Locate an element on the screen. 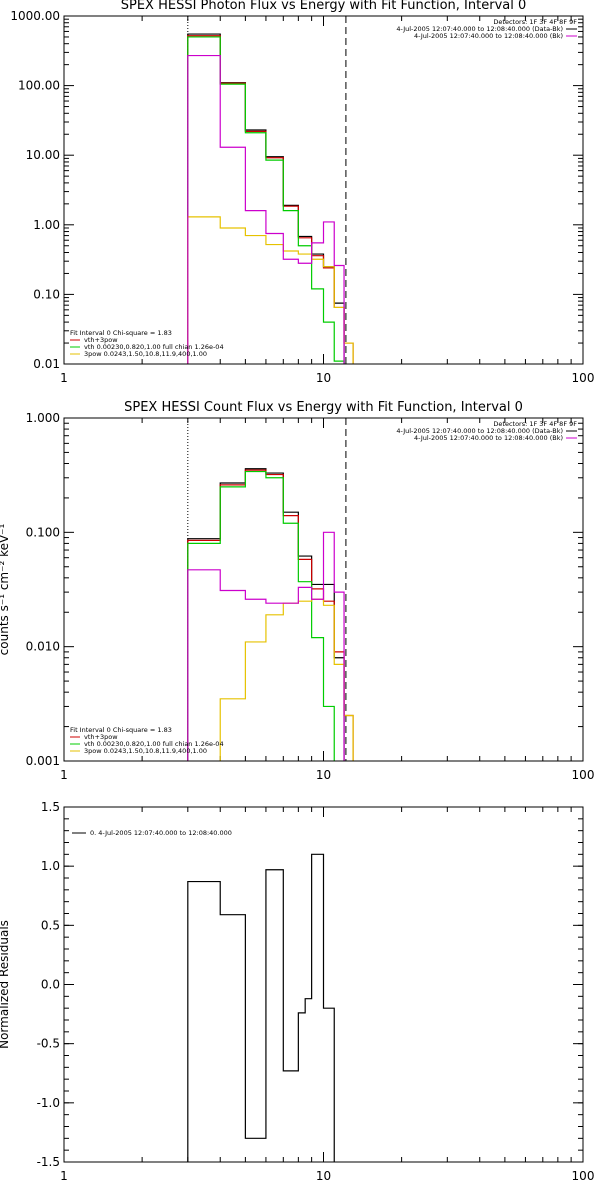 Image resolution: width=600 pixels, height=1200 pixels. y-tick-label: 1.000 is located at coordinates (43, 418).